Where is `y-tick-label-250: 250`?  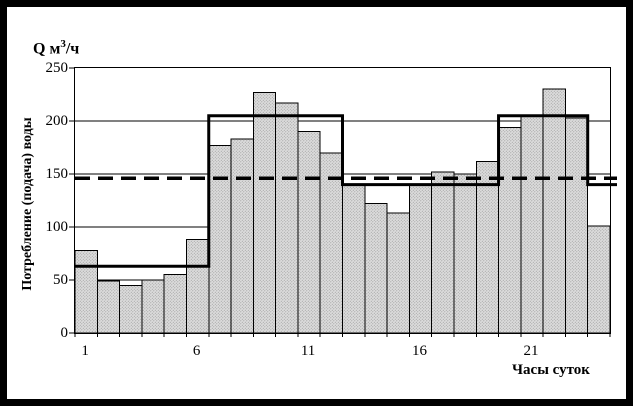 y-tick-label-250: 250 is located at coordinates (57, 68).